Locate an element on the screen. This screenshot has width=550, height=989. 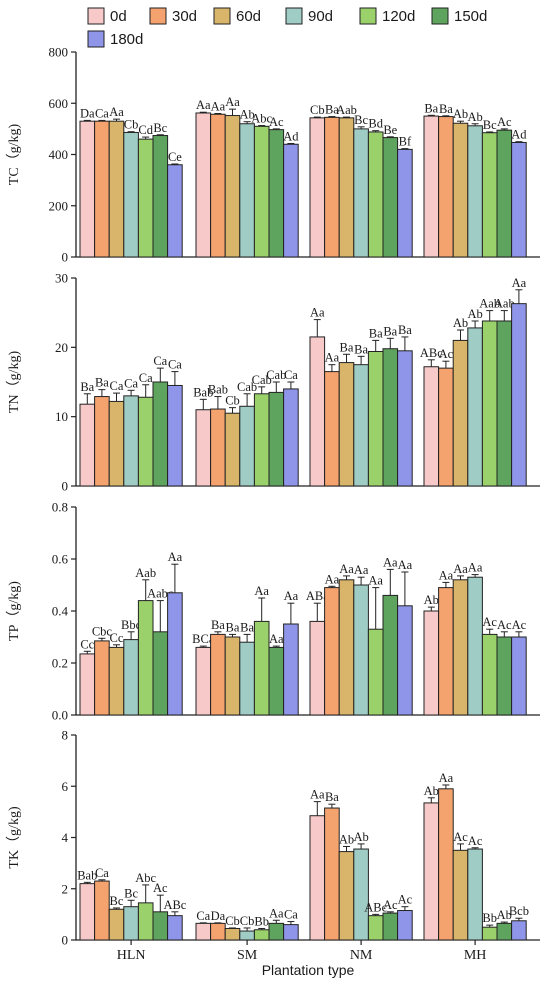
data-label: Aab is located at coordinates (489, 304).